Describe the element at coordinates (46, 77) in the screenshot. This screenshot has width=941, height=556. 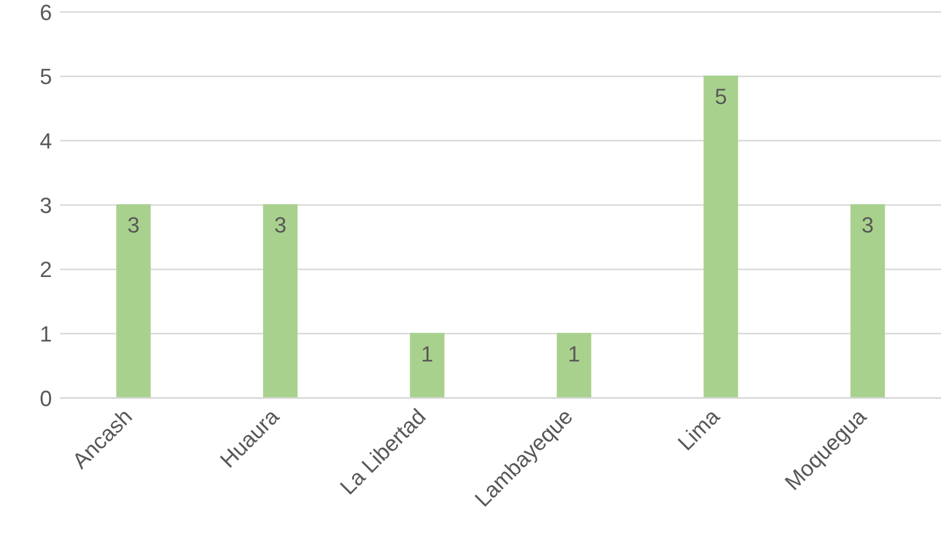
I see `y-tick-label: 5` at that location.